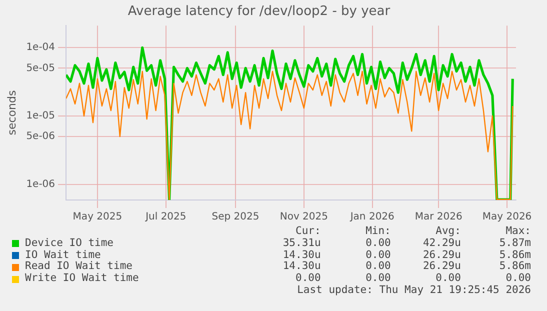  Describe the element at coordinates (165, 217) in the screenshot. I see `x-tick-label: Jul 2025` at that location.